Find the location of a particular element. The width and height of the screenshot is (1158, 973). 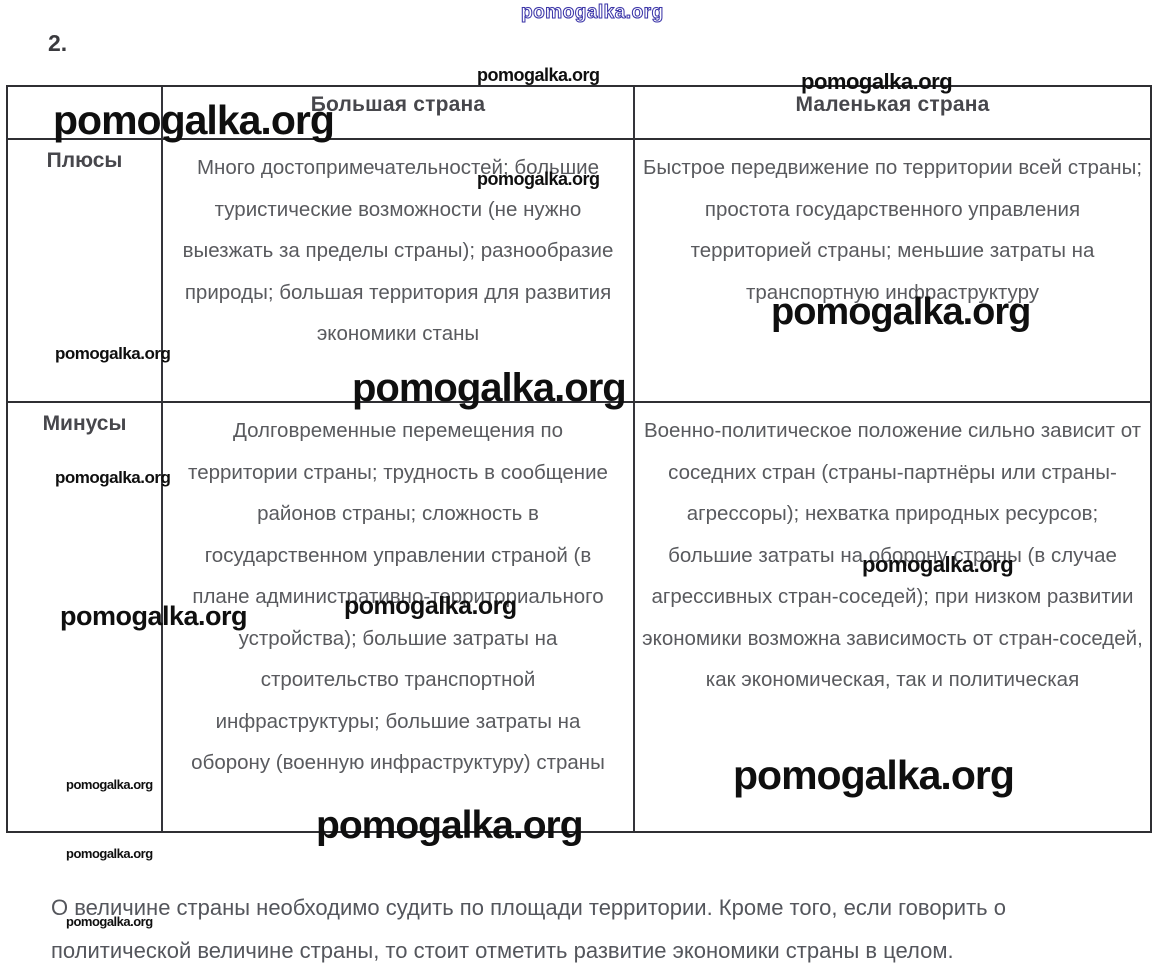

item-number: 2. is located at coordinates (58, 43).